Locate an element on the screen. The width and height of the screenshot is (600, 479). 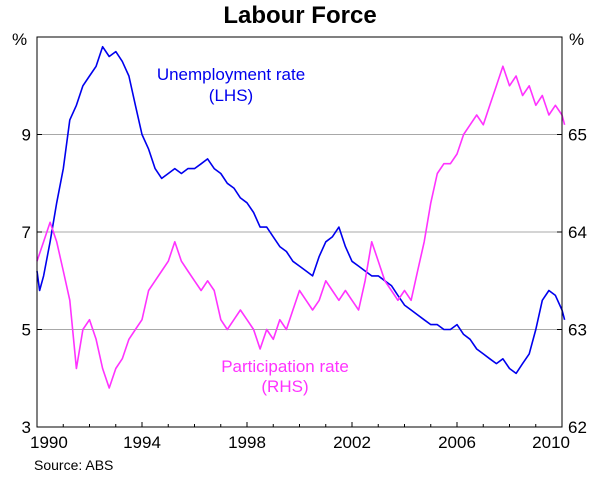
y-right-tick-label: 62 is located at coordinates (577, 427).